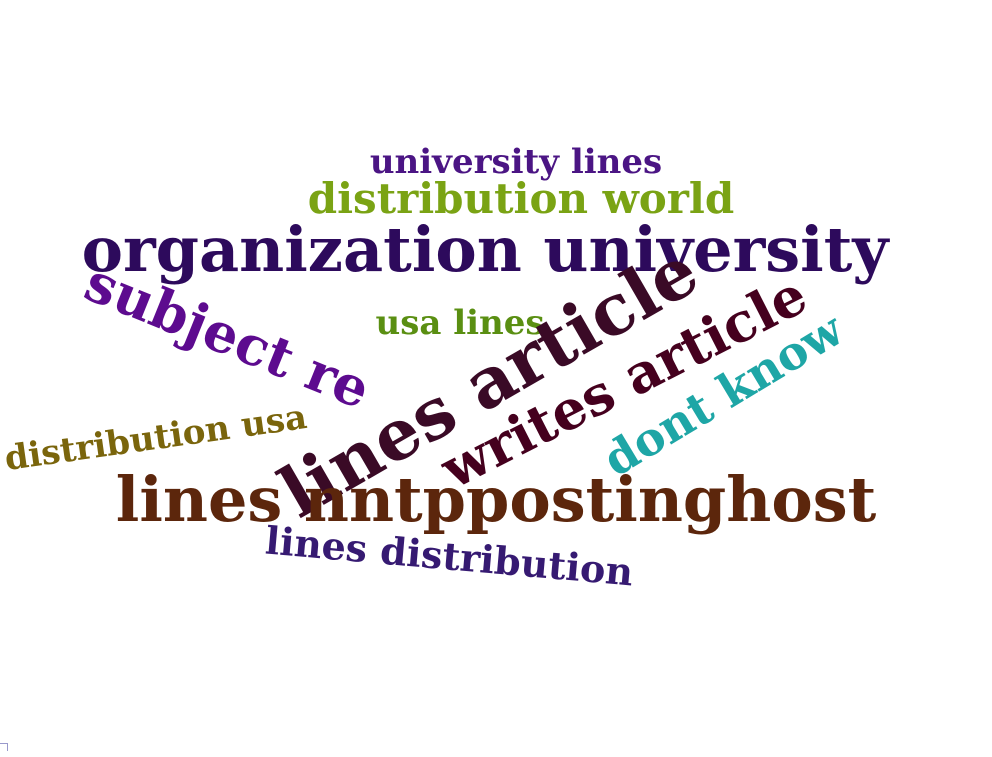 The height and width of the screenshot is (757, 992). I want to click on phrase-university-lines: university lines, so click(516, 162).